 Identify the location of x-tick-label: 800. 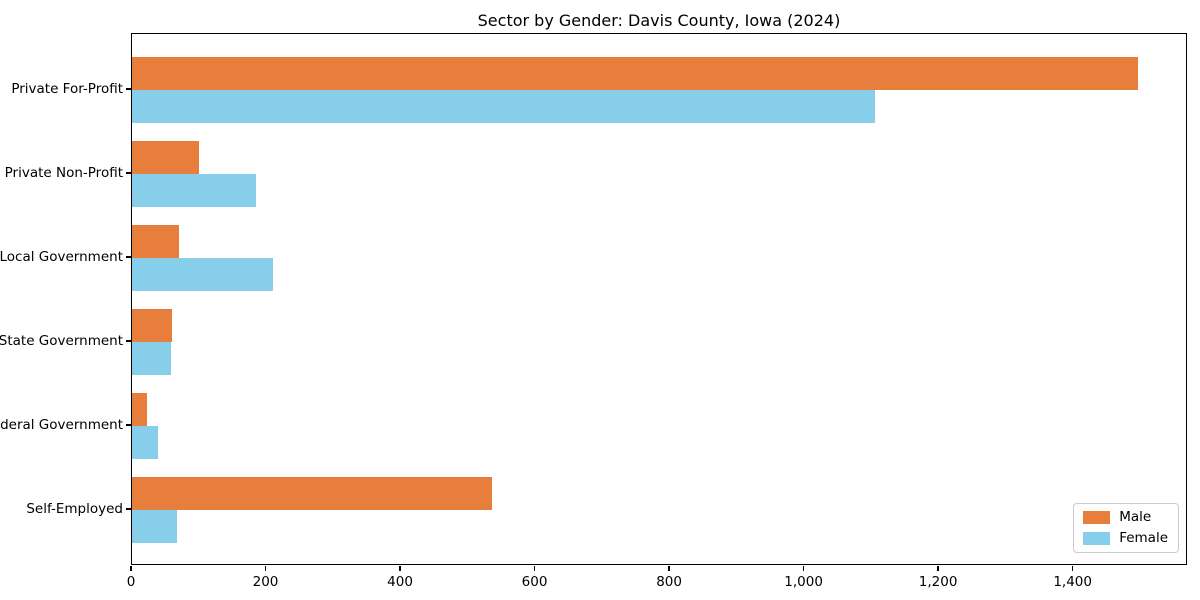
(669, 582).